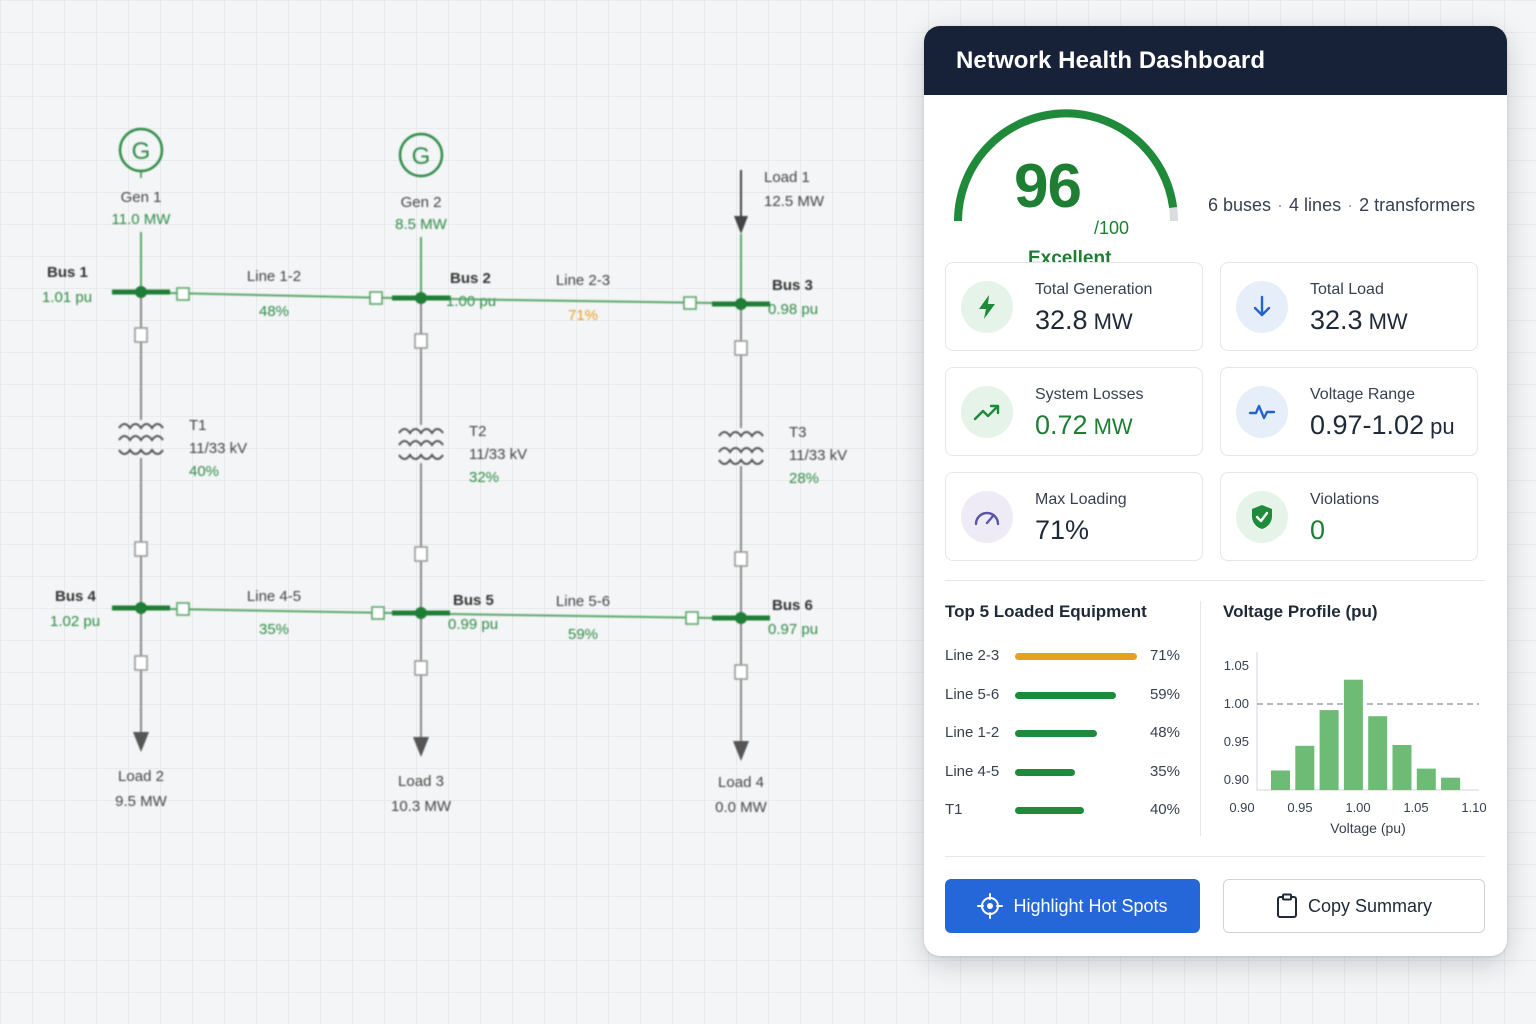 The height and width of the screenshot is (1024, 1536). Describe the element at coordinates (421, 806) in the screenshot. I see `load-3-mw: 10.3 MW` at that location.